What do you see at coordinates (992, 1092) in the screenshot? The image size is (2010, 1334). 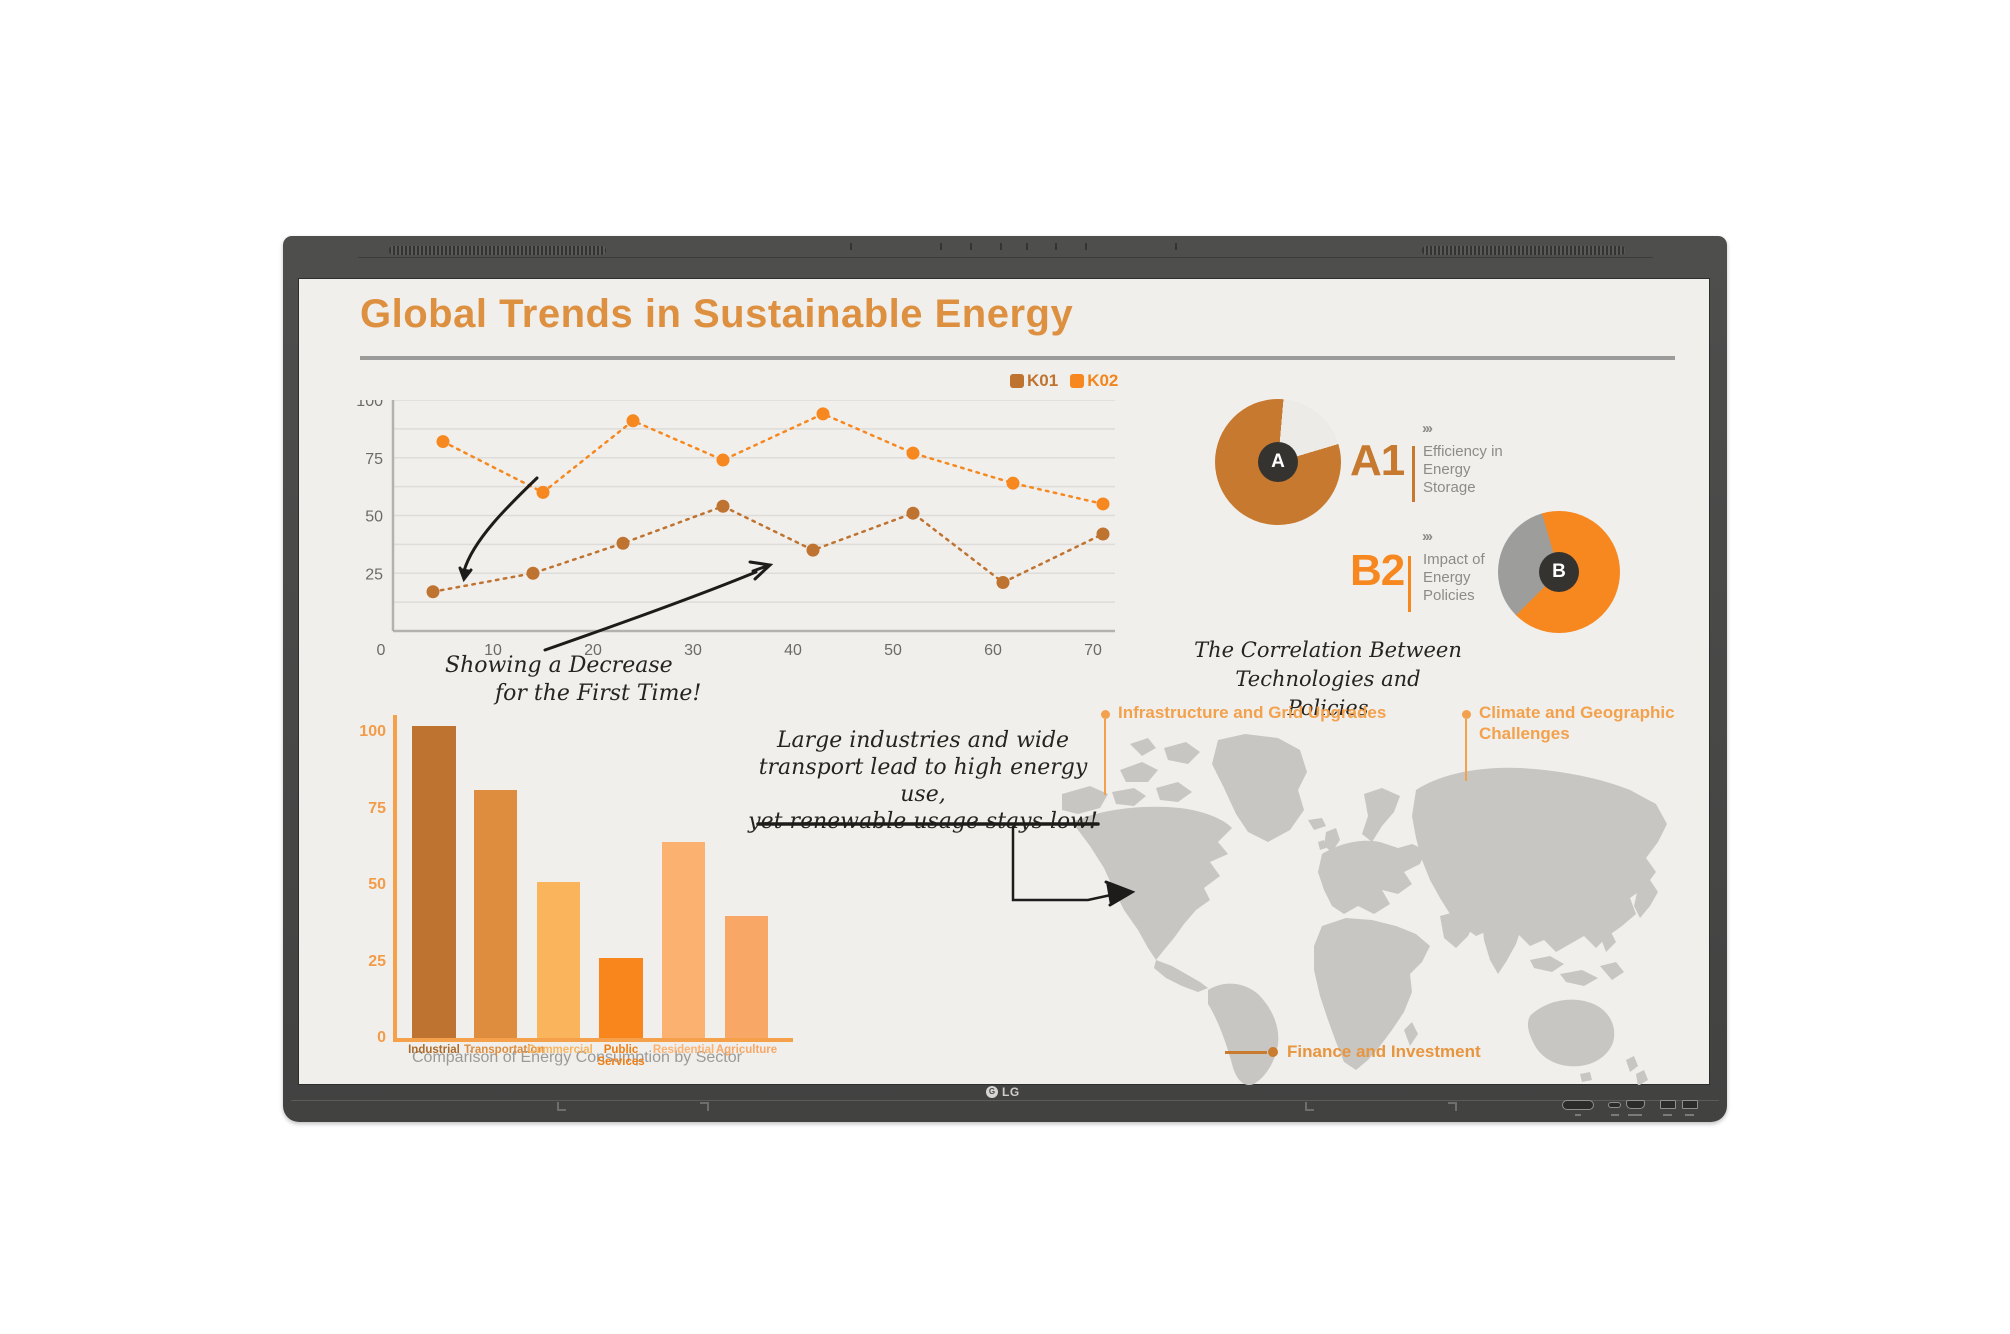 I see `lg-emblem-icon: G` at bounding box center [992, 1092].